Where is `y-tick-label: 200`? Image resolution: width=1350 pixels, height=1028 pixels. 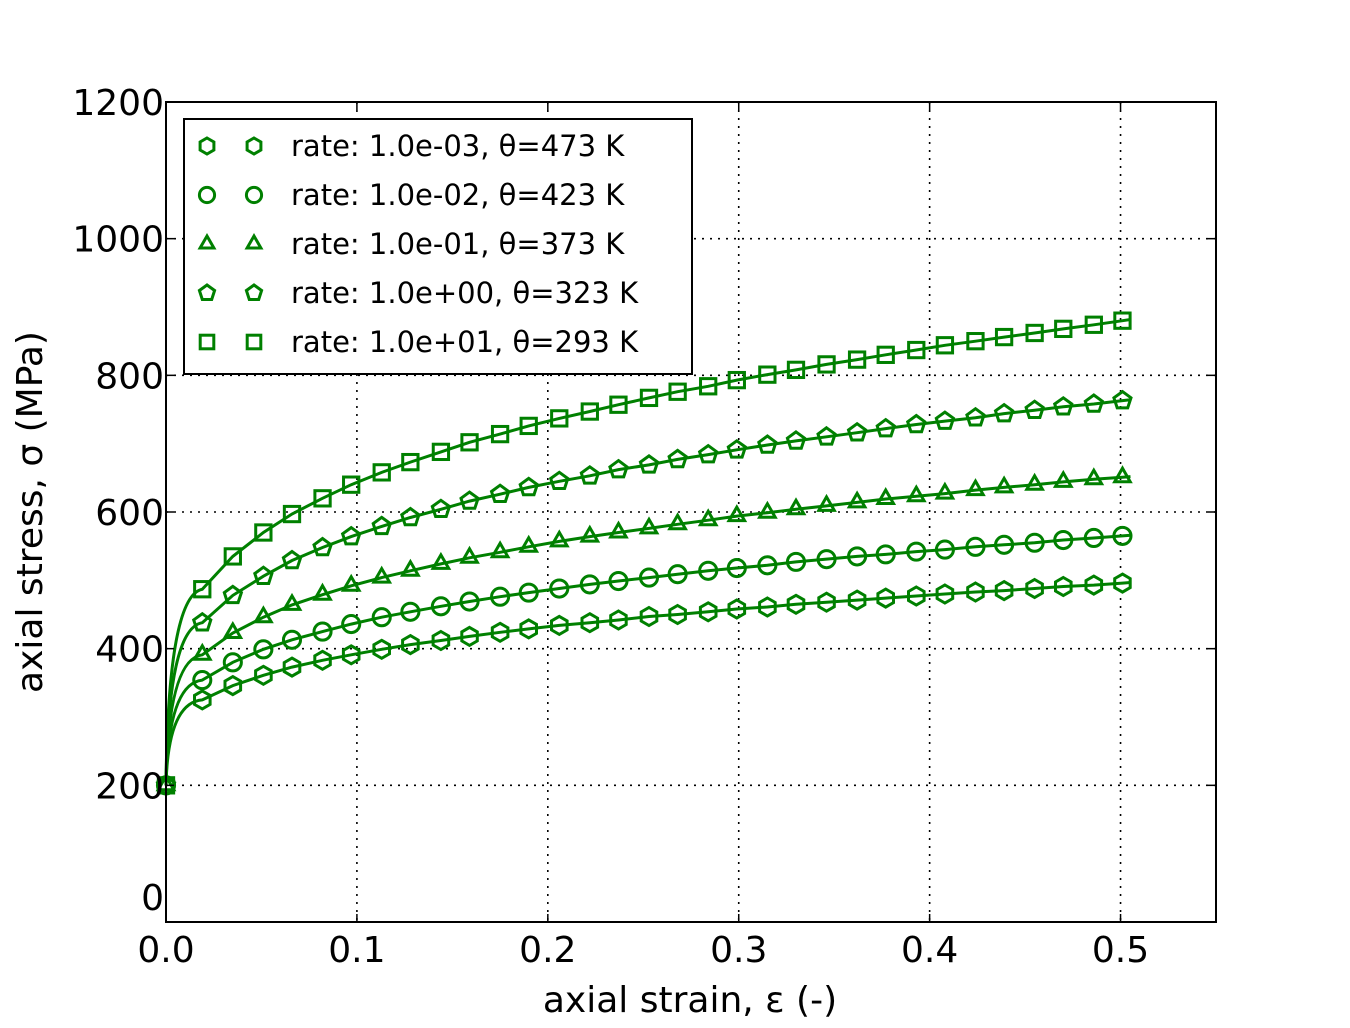
y-tick-label: 200 is located at coordinates (129, 786).